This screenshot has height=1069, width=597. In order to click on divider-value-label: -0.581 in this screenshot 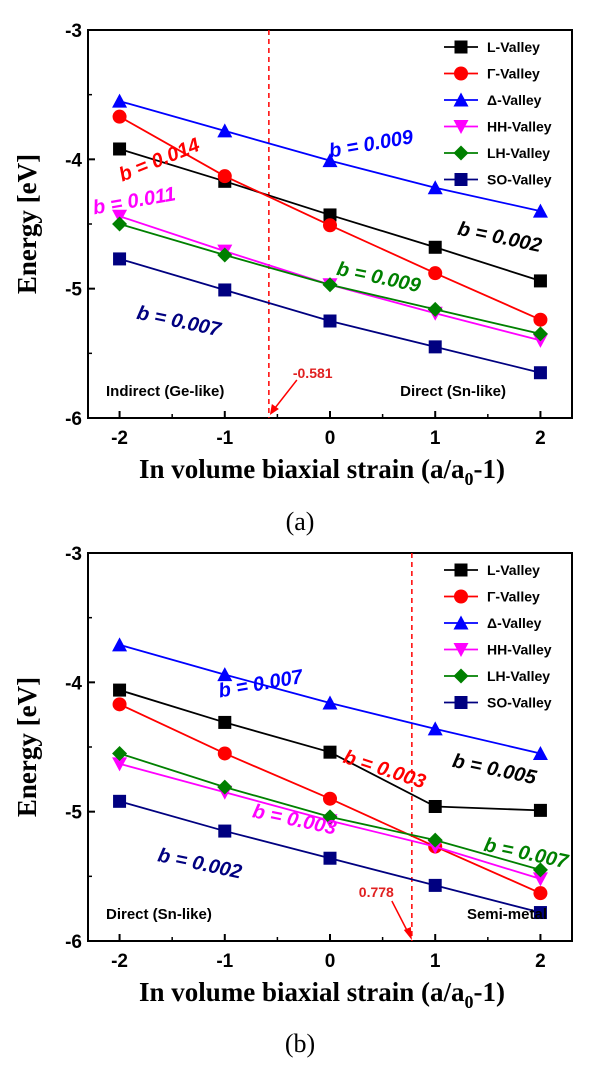, I will do `click(313, 373)`.